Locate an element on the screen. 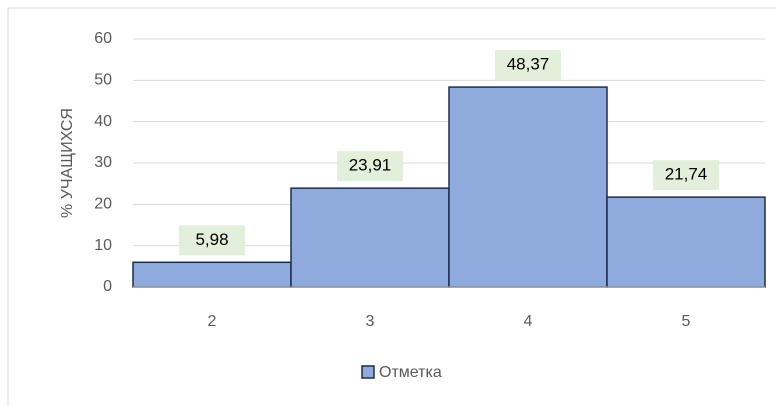 The image size is (776, 406). y-tick-label: 50 is located at coordinates (103, 80).